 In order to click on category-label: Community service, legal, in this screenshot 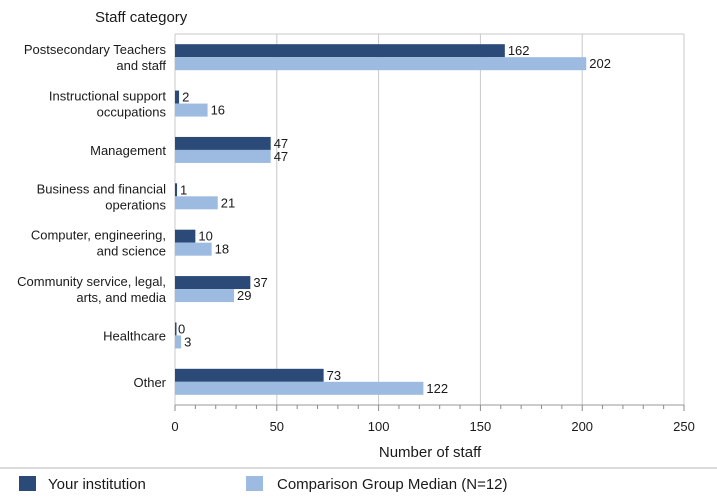, I will do `click(91, 281)`.